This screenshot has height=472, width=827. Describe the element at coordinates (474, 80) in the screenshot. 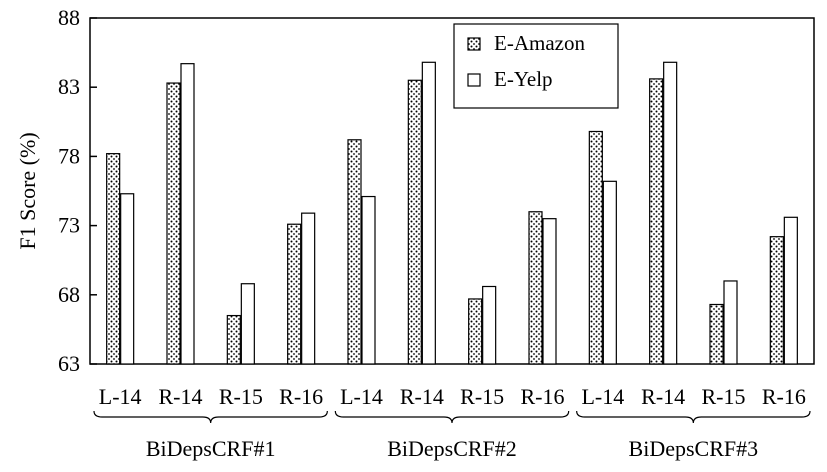

I see `legend-swatch-e-yelp` at that location.